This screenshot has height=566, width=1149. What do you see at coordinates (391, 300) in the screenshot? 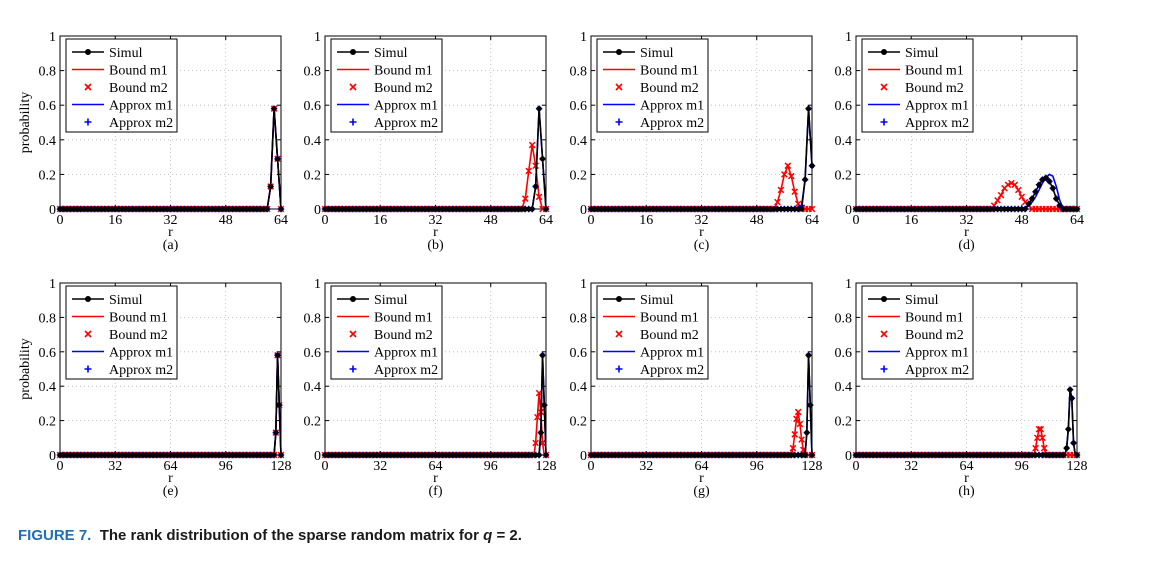
I see `legend-simul-label: Simul` at bounding box center [391, 300].